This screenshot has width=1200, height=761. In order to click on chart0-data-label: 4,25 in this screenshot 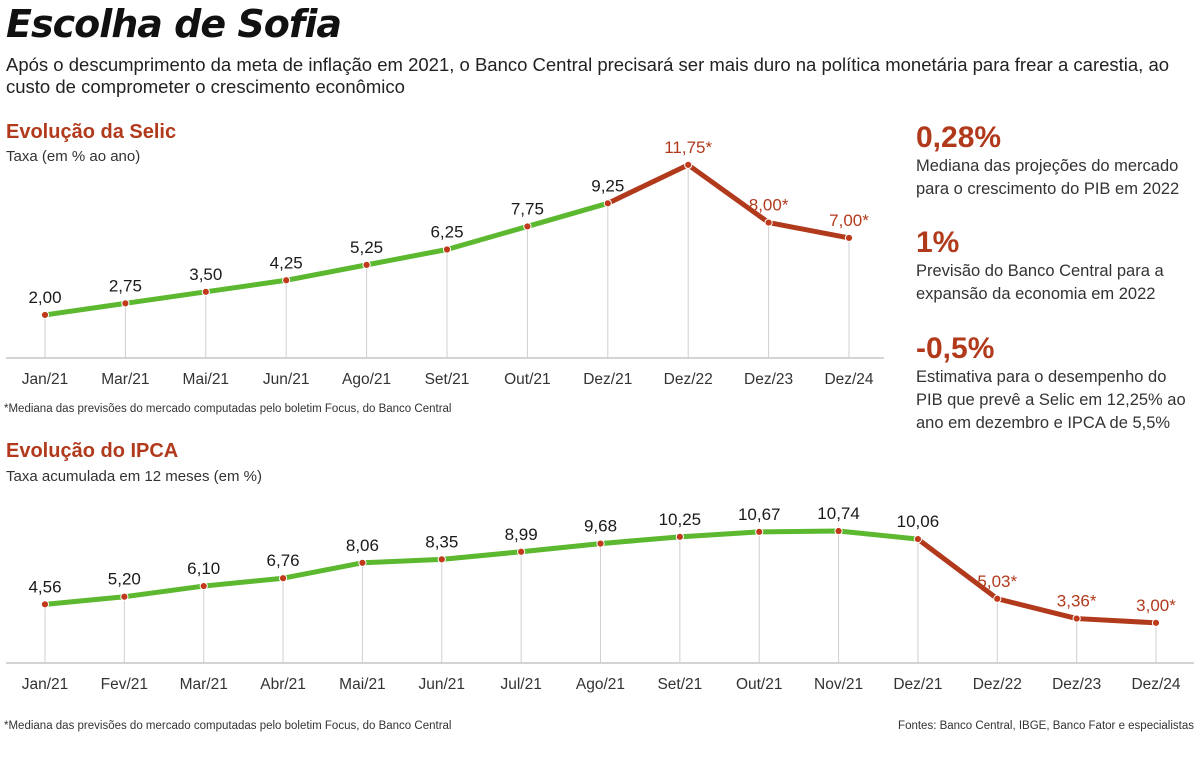, I will do `click(286, 262)`.